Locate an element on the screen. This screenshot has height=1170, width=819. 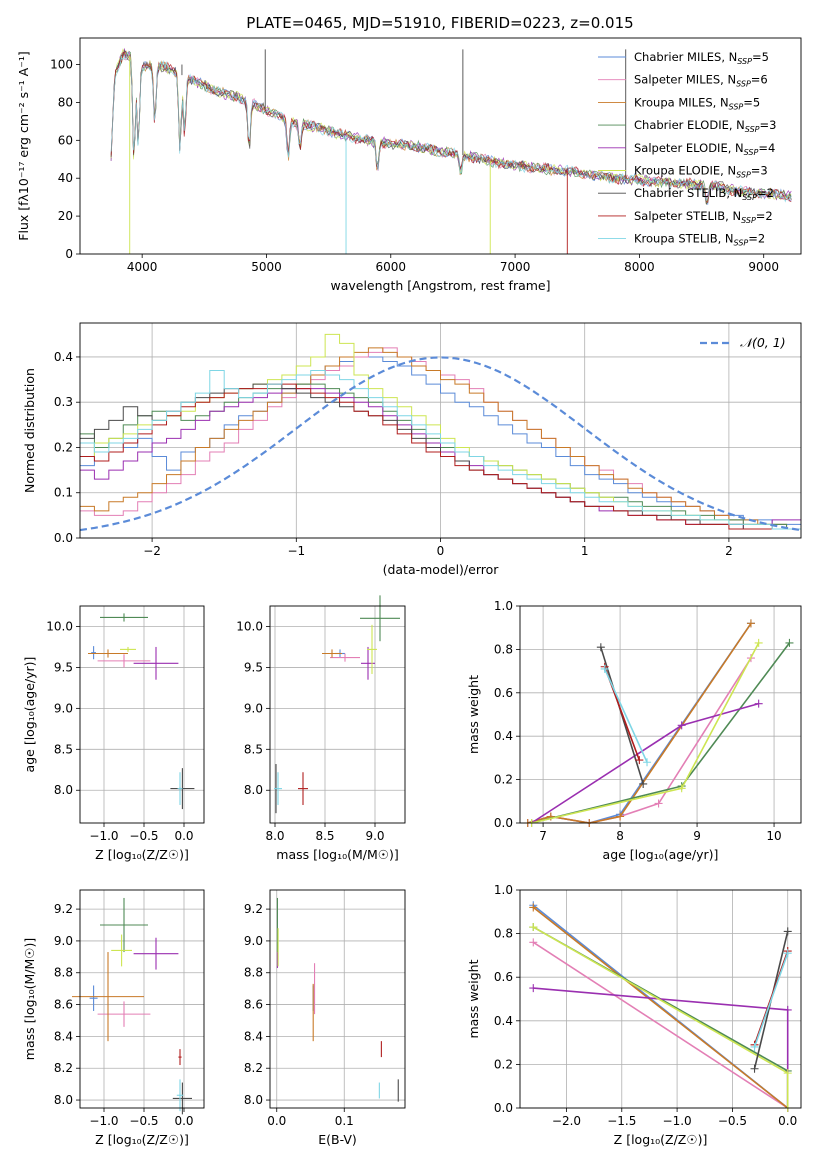
x-tick-label: 7 is located at coordinates (543, 836).